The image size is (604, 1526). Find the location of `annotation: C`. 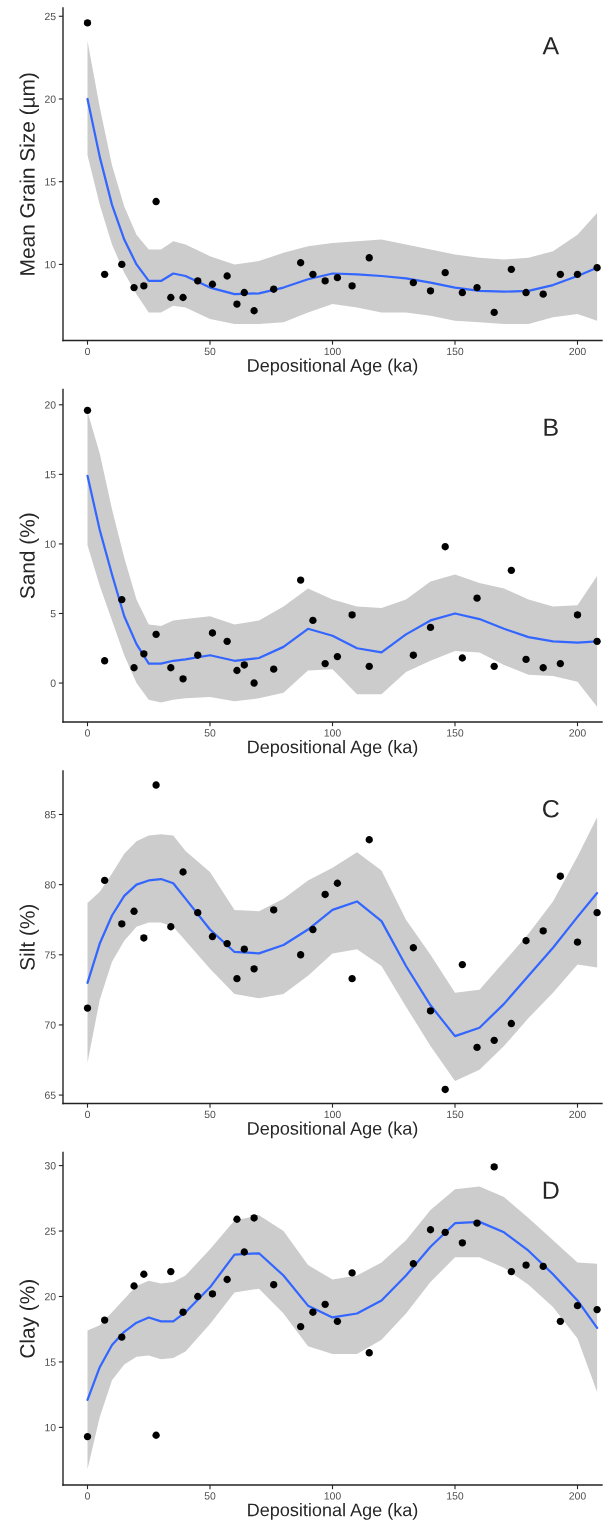

annotation: C is located at coordinates (551, 808).